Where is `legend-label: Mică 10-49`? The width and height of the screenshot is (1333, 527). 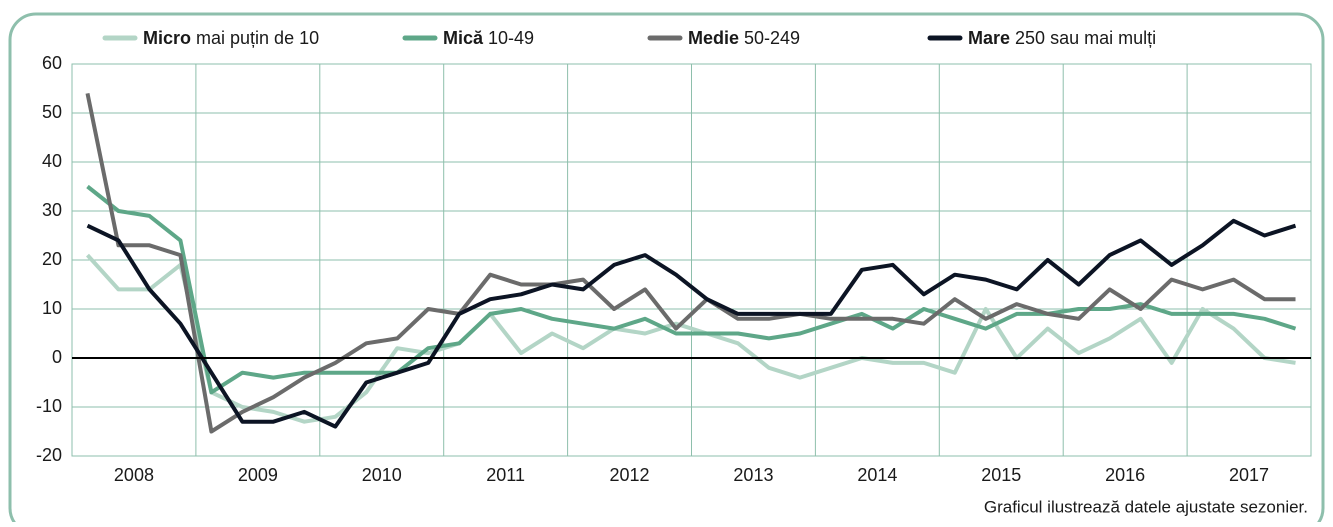
legend-label: Mică 10-49 is located at coordinates (488, 38).